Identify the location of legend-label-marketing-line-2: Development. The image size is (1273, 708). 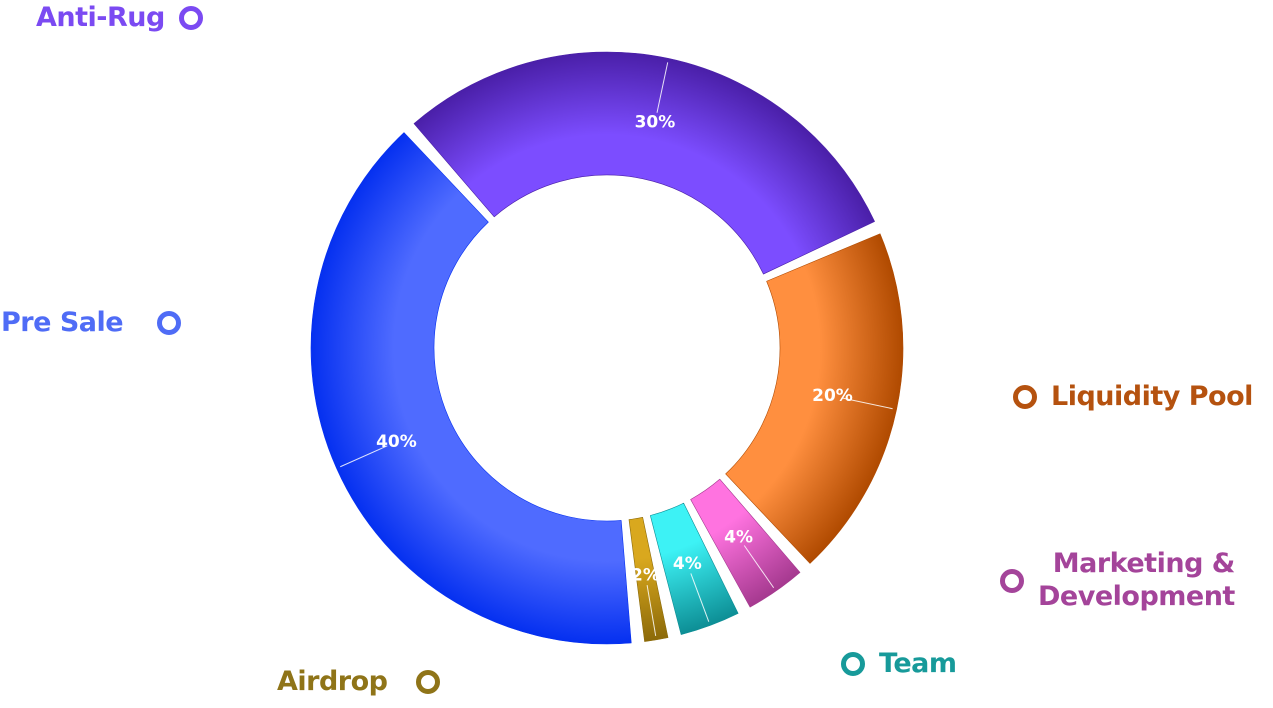
(1136, 596).